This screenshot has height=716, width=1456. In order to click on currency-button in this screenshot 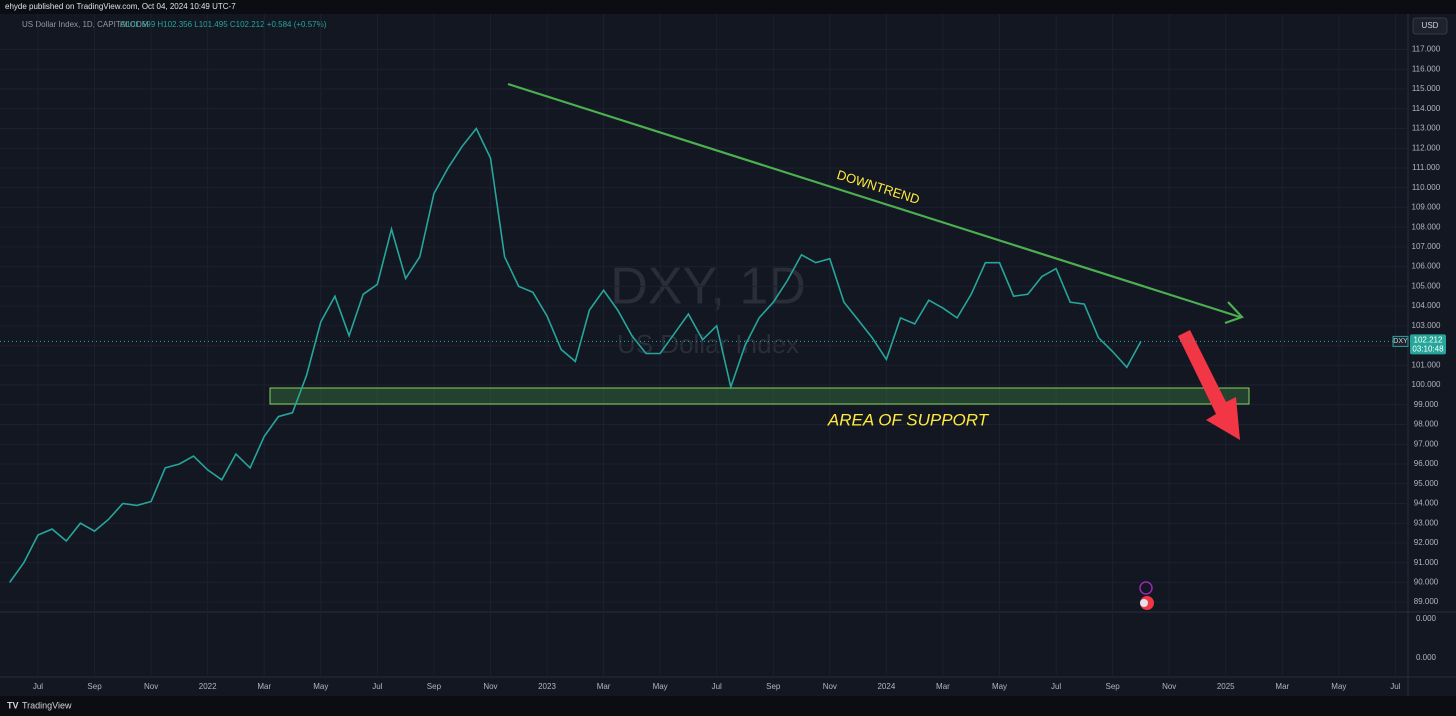, I will do `click(1430, 26)`.